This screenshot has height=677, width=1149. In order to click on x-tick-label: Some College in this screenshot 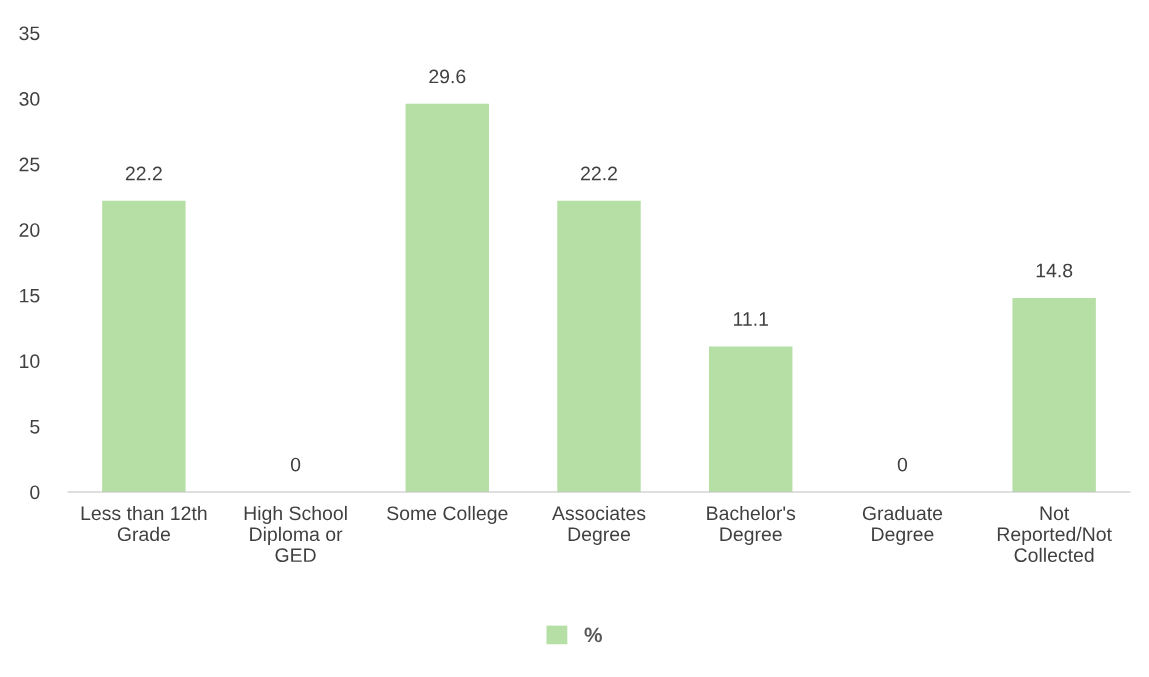, I will do `click(447, 515)`.